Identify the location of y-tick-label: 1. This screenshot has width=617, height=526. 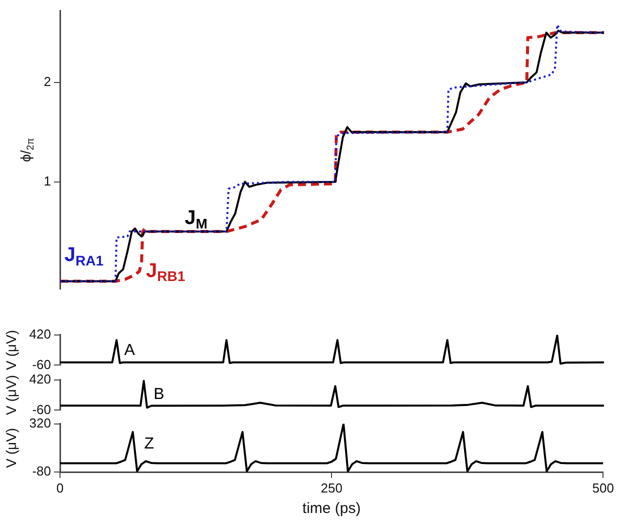
(47, 180).